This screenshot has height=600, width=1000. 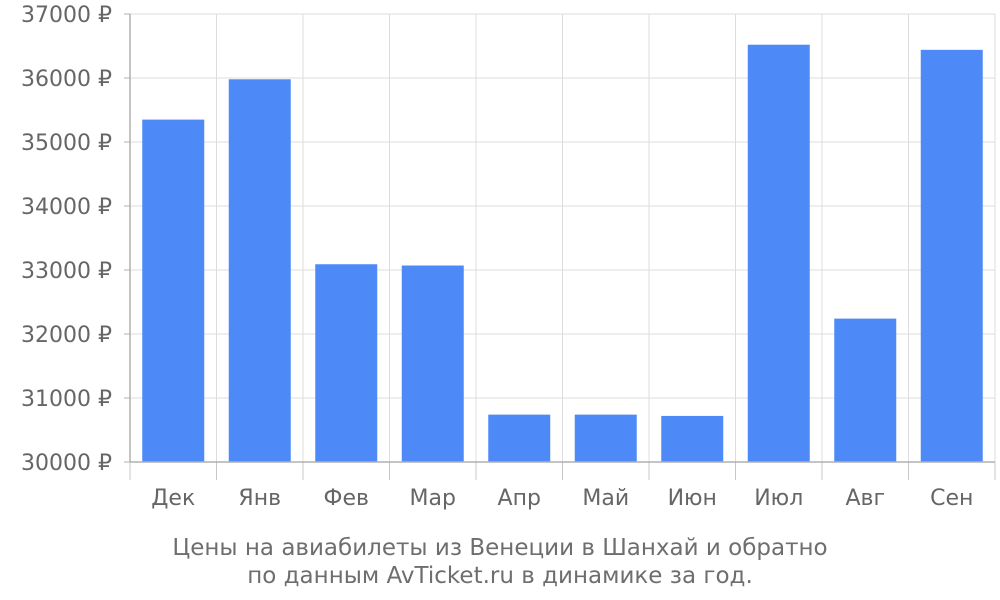 What do you see at coordinates (865, 498) in the screenshot?
I see `x-tick-label: Авг` at bounding box center [865, 498].